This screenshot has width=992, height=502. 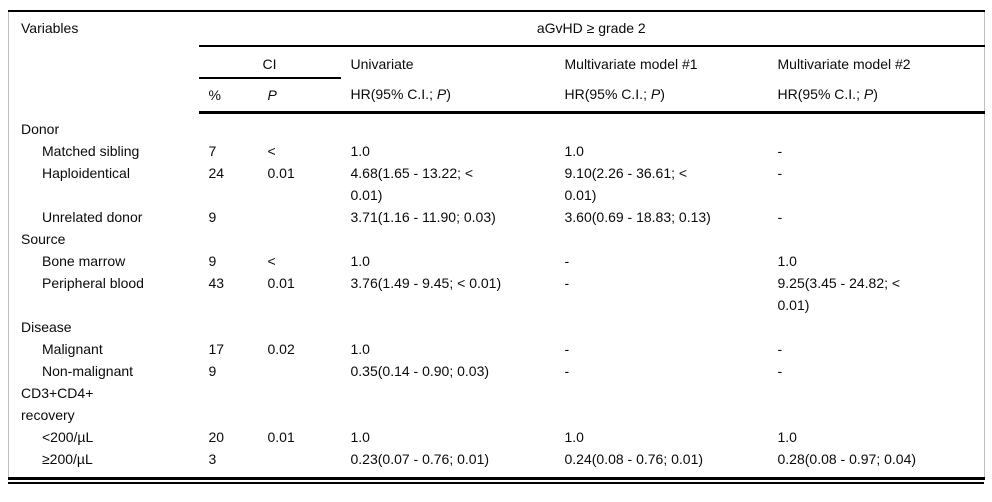 What do you see at coordinates (93, 282) in the screenshot?
I see `row-label: Peripheral blood` at bounding box center [93, 282].